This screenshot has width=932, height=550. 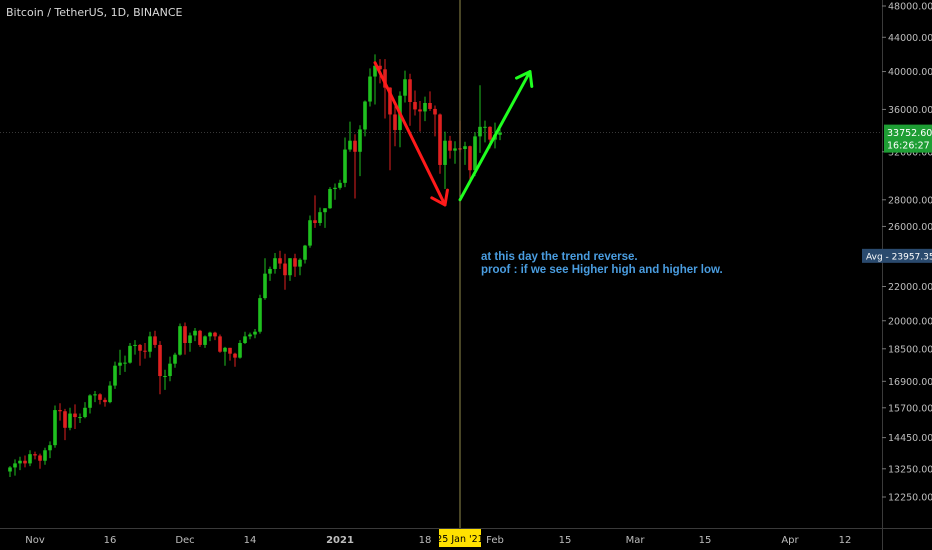 What do you see at coordinates (910, 110) in the screenshot?
I see `y-tick-label: 36000.00` at bounding box center [910, 110].